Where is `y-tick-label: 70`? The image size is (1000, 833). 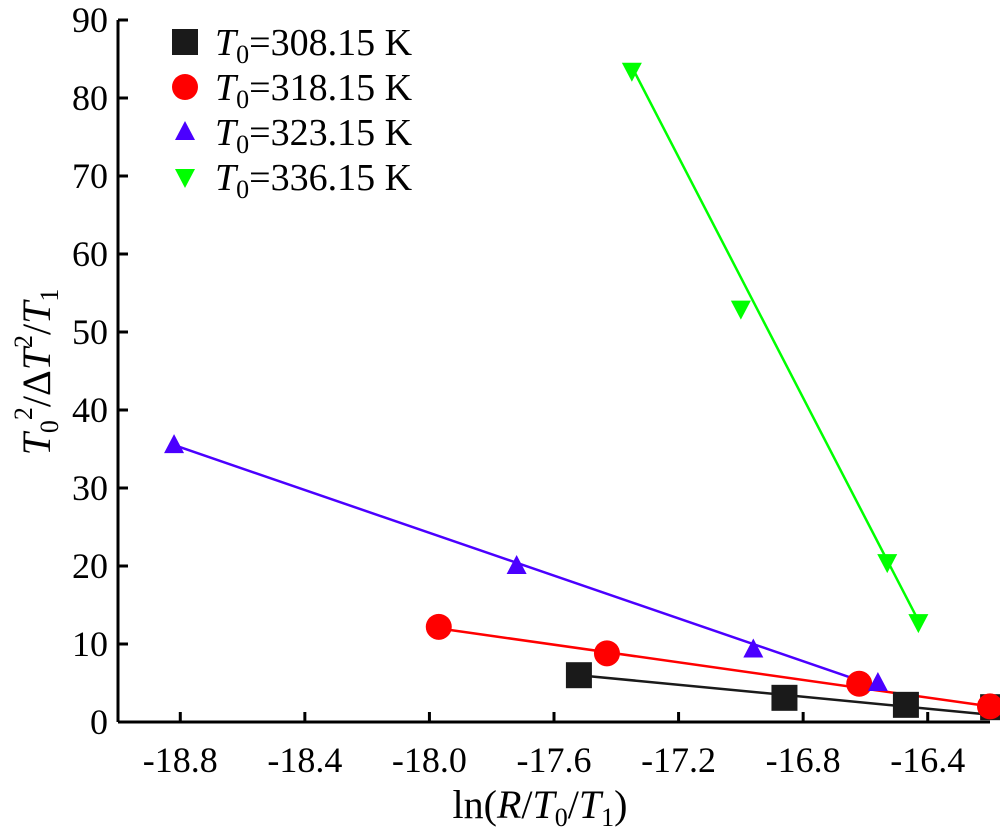
y-tick-label: 70 is located at coordinates (90, 176).